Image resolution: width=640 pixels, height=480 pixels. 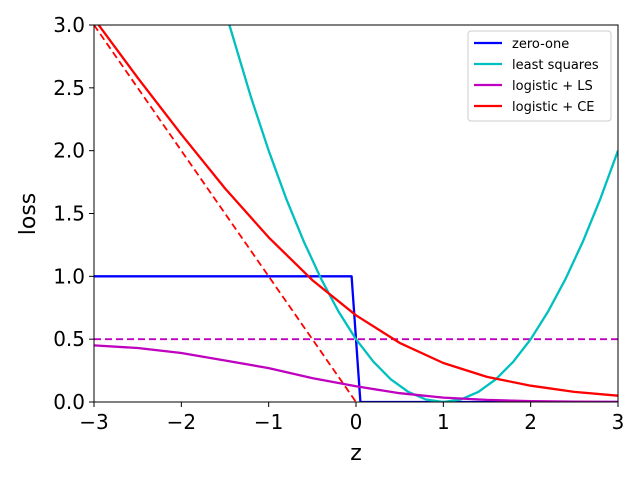 I want to click on x-tick-label: 1, so click(x=443, y=422).